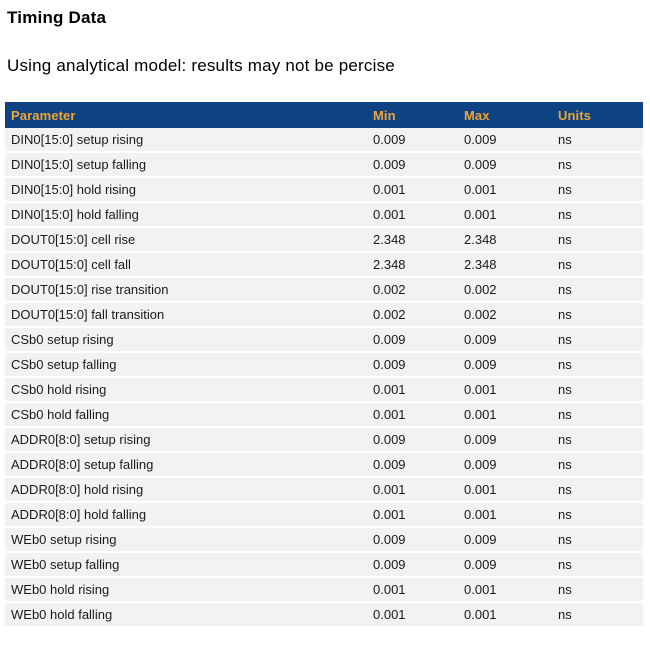  Describe the element at coordinates (186, 415) in the screenshot. I see `parameter-cell: CSb0 hold falling` at that location.